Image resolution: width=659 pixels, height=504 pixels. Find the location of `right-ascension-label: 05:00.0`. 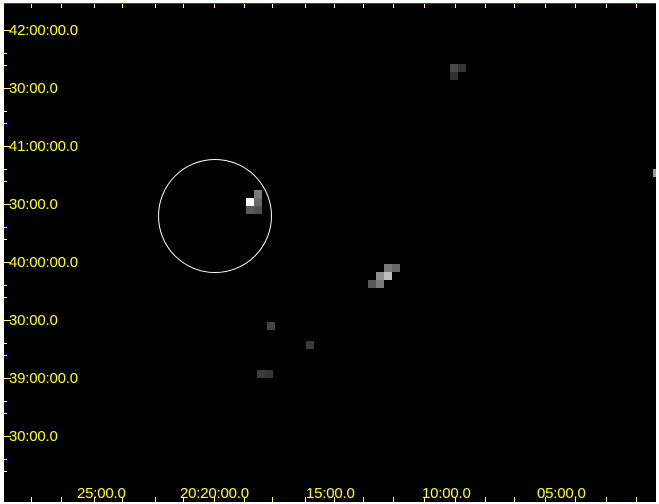

right-ascension-label: 05:00.0 is located at coordinates (561, 493).